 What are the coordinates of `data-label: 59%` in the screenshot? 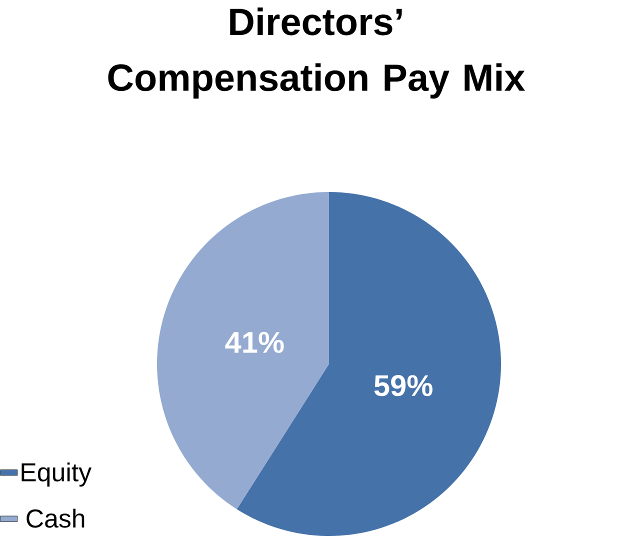 It's located at (403, 385).